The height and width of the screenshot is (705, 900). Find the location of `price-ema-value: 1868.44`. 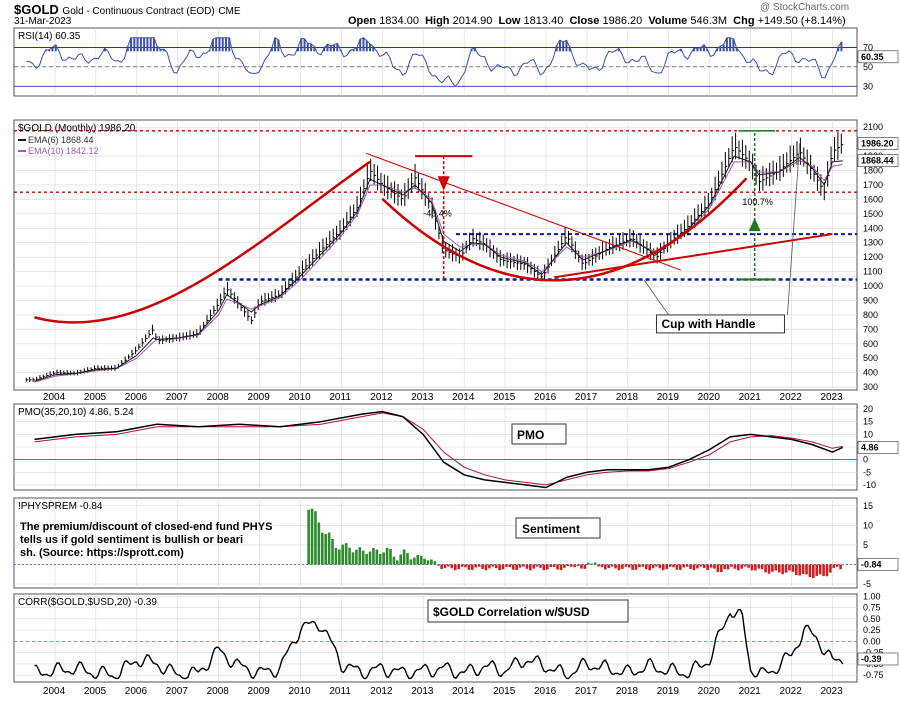

price-ema-value: 1868.44 is located at coordinates (877, 161).